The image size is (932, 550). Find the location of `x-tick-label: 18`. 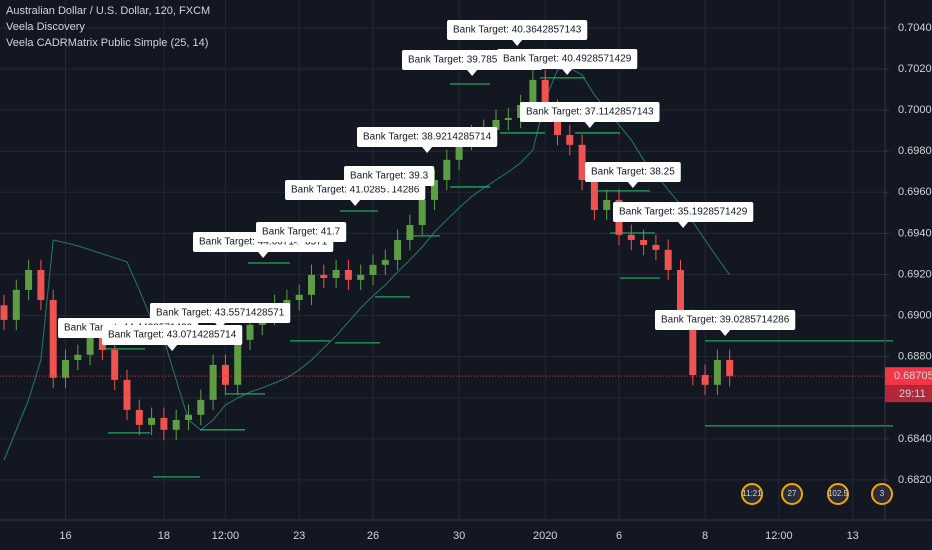

x-tick-label: 18 is located at coordinates (164, 536).